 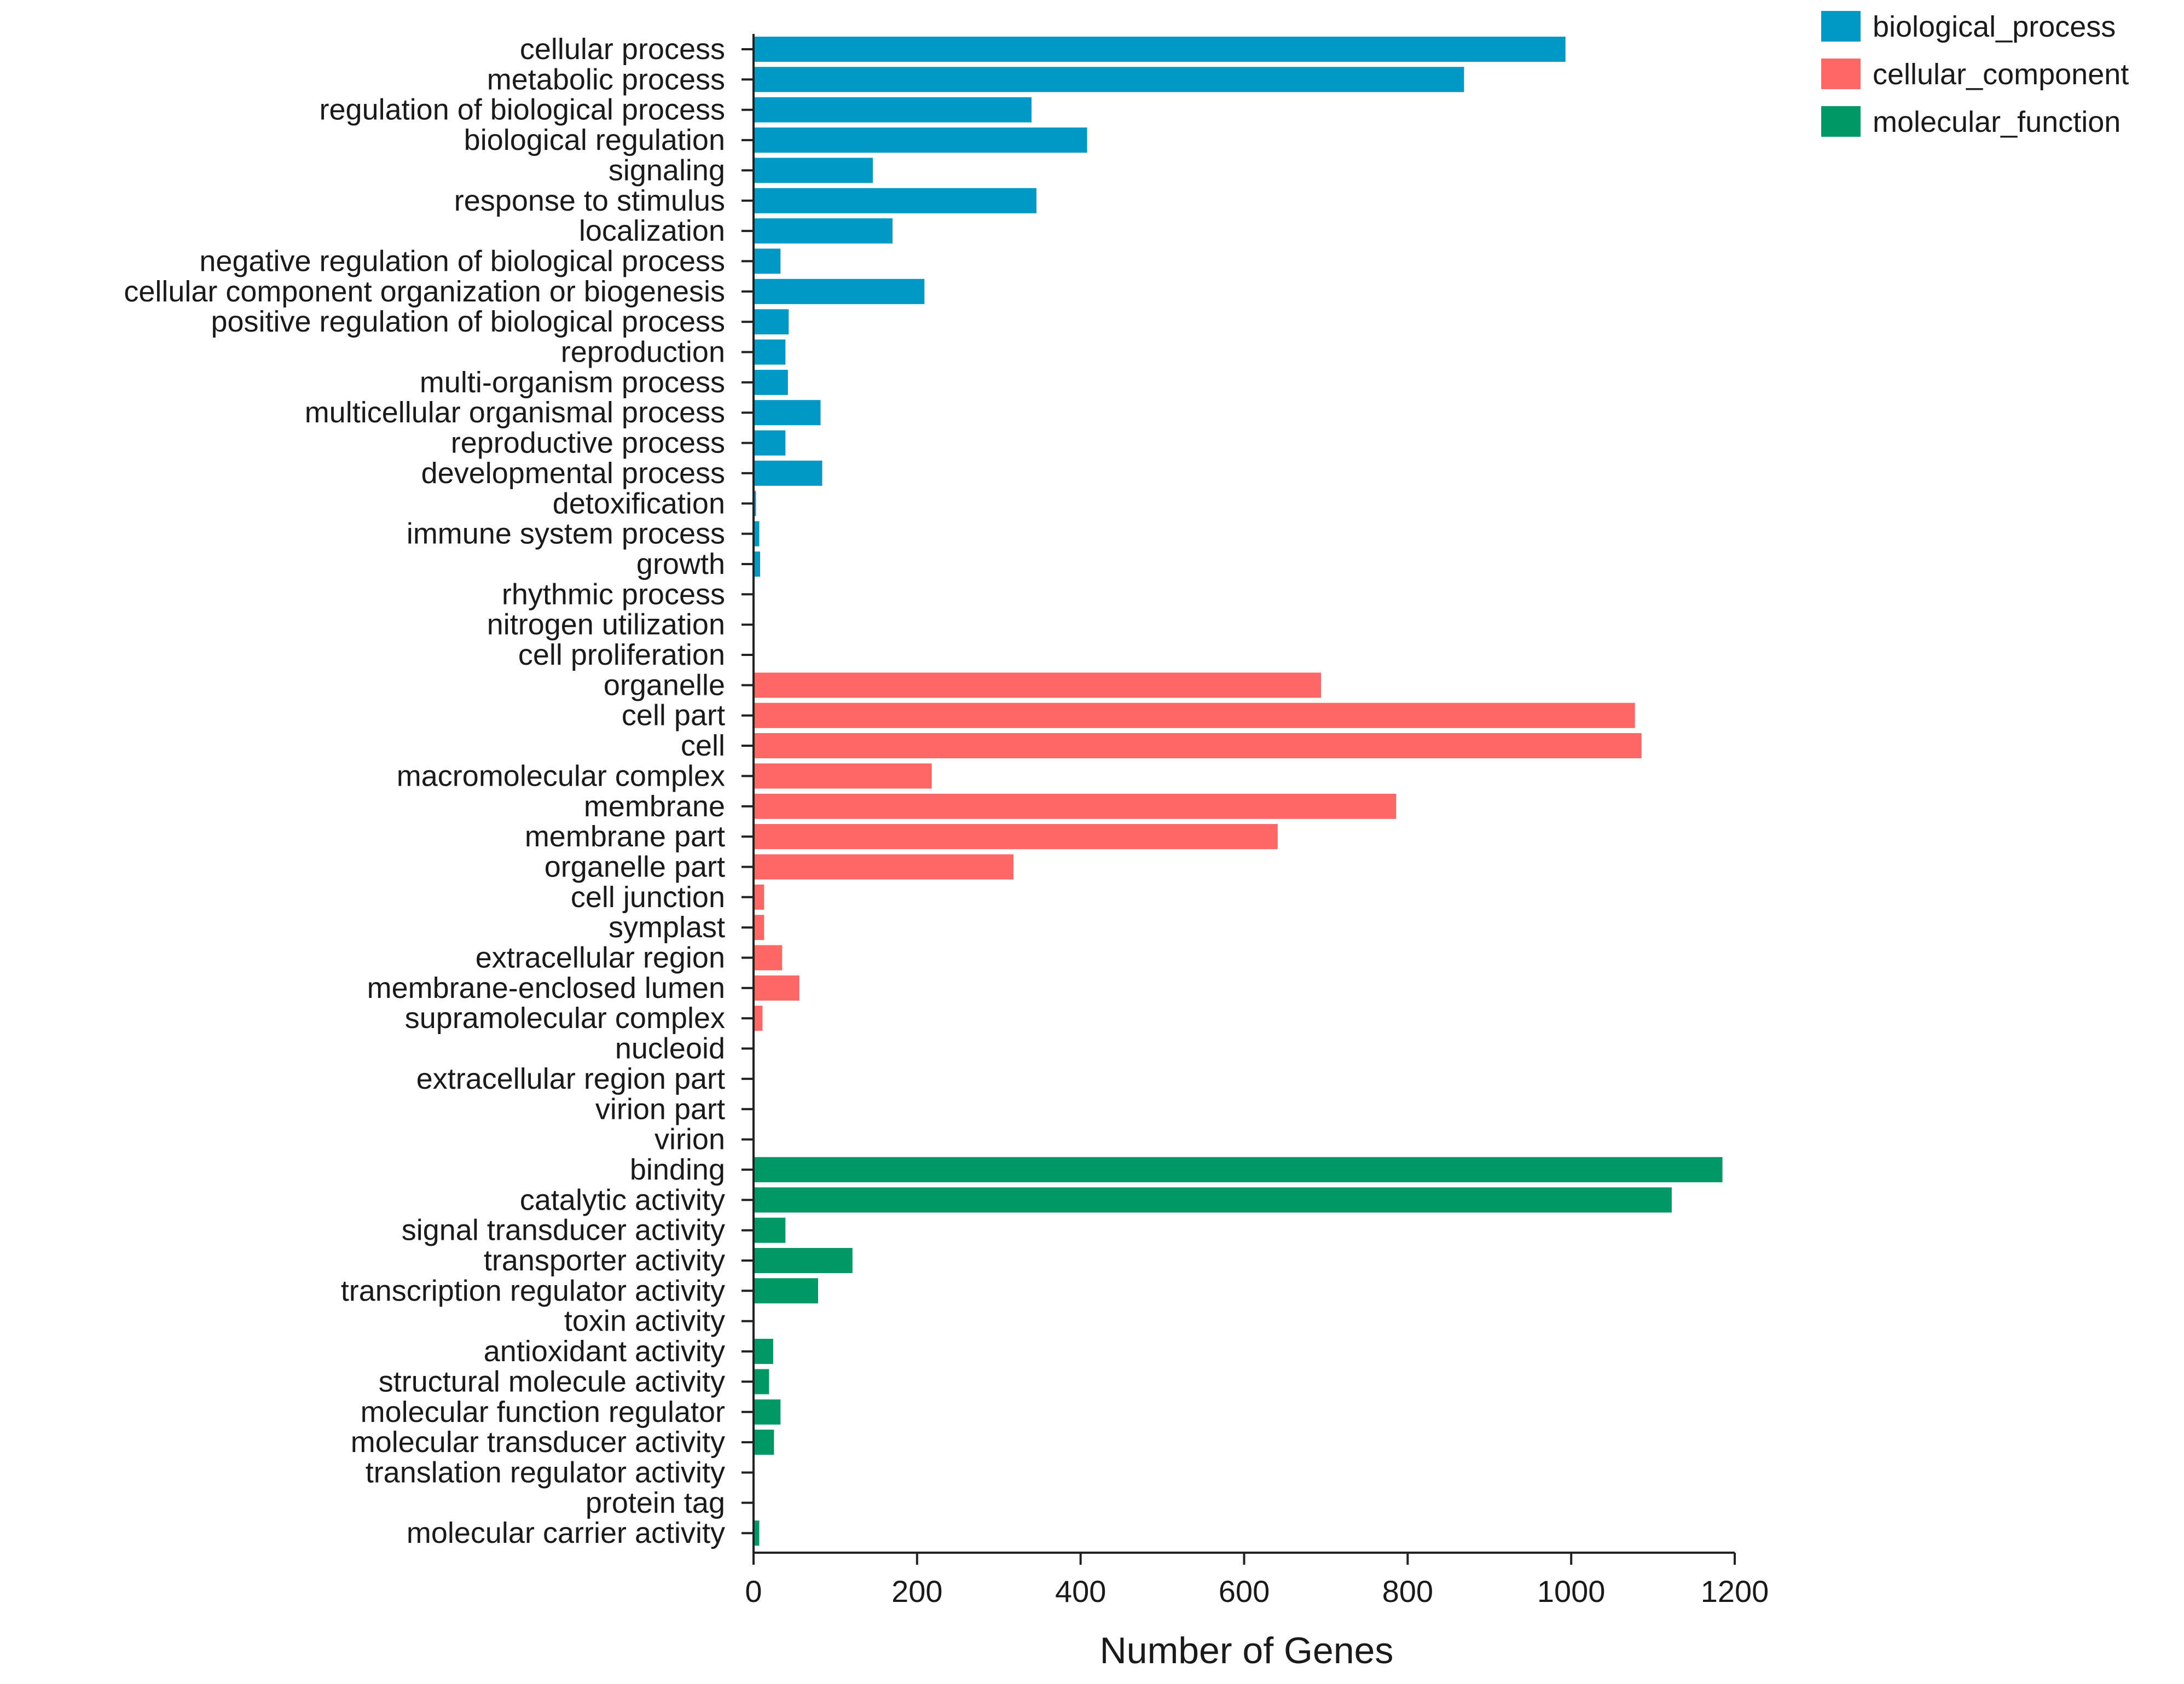 What do you see at coordinates (1247, 1650) in the screenshot?
I see `x-axis-title: Number of Genes` at bounding box center [1247, 1650].